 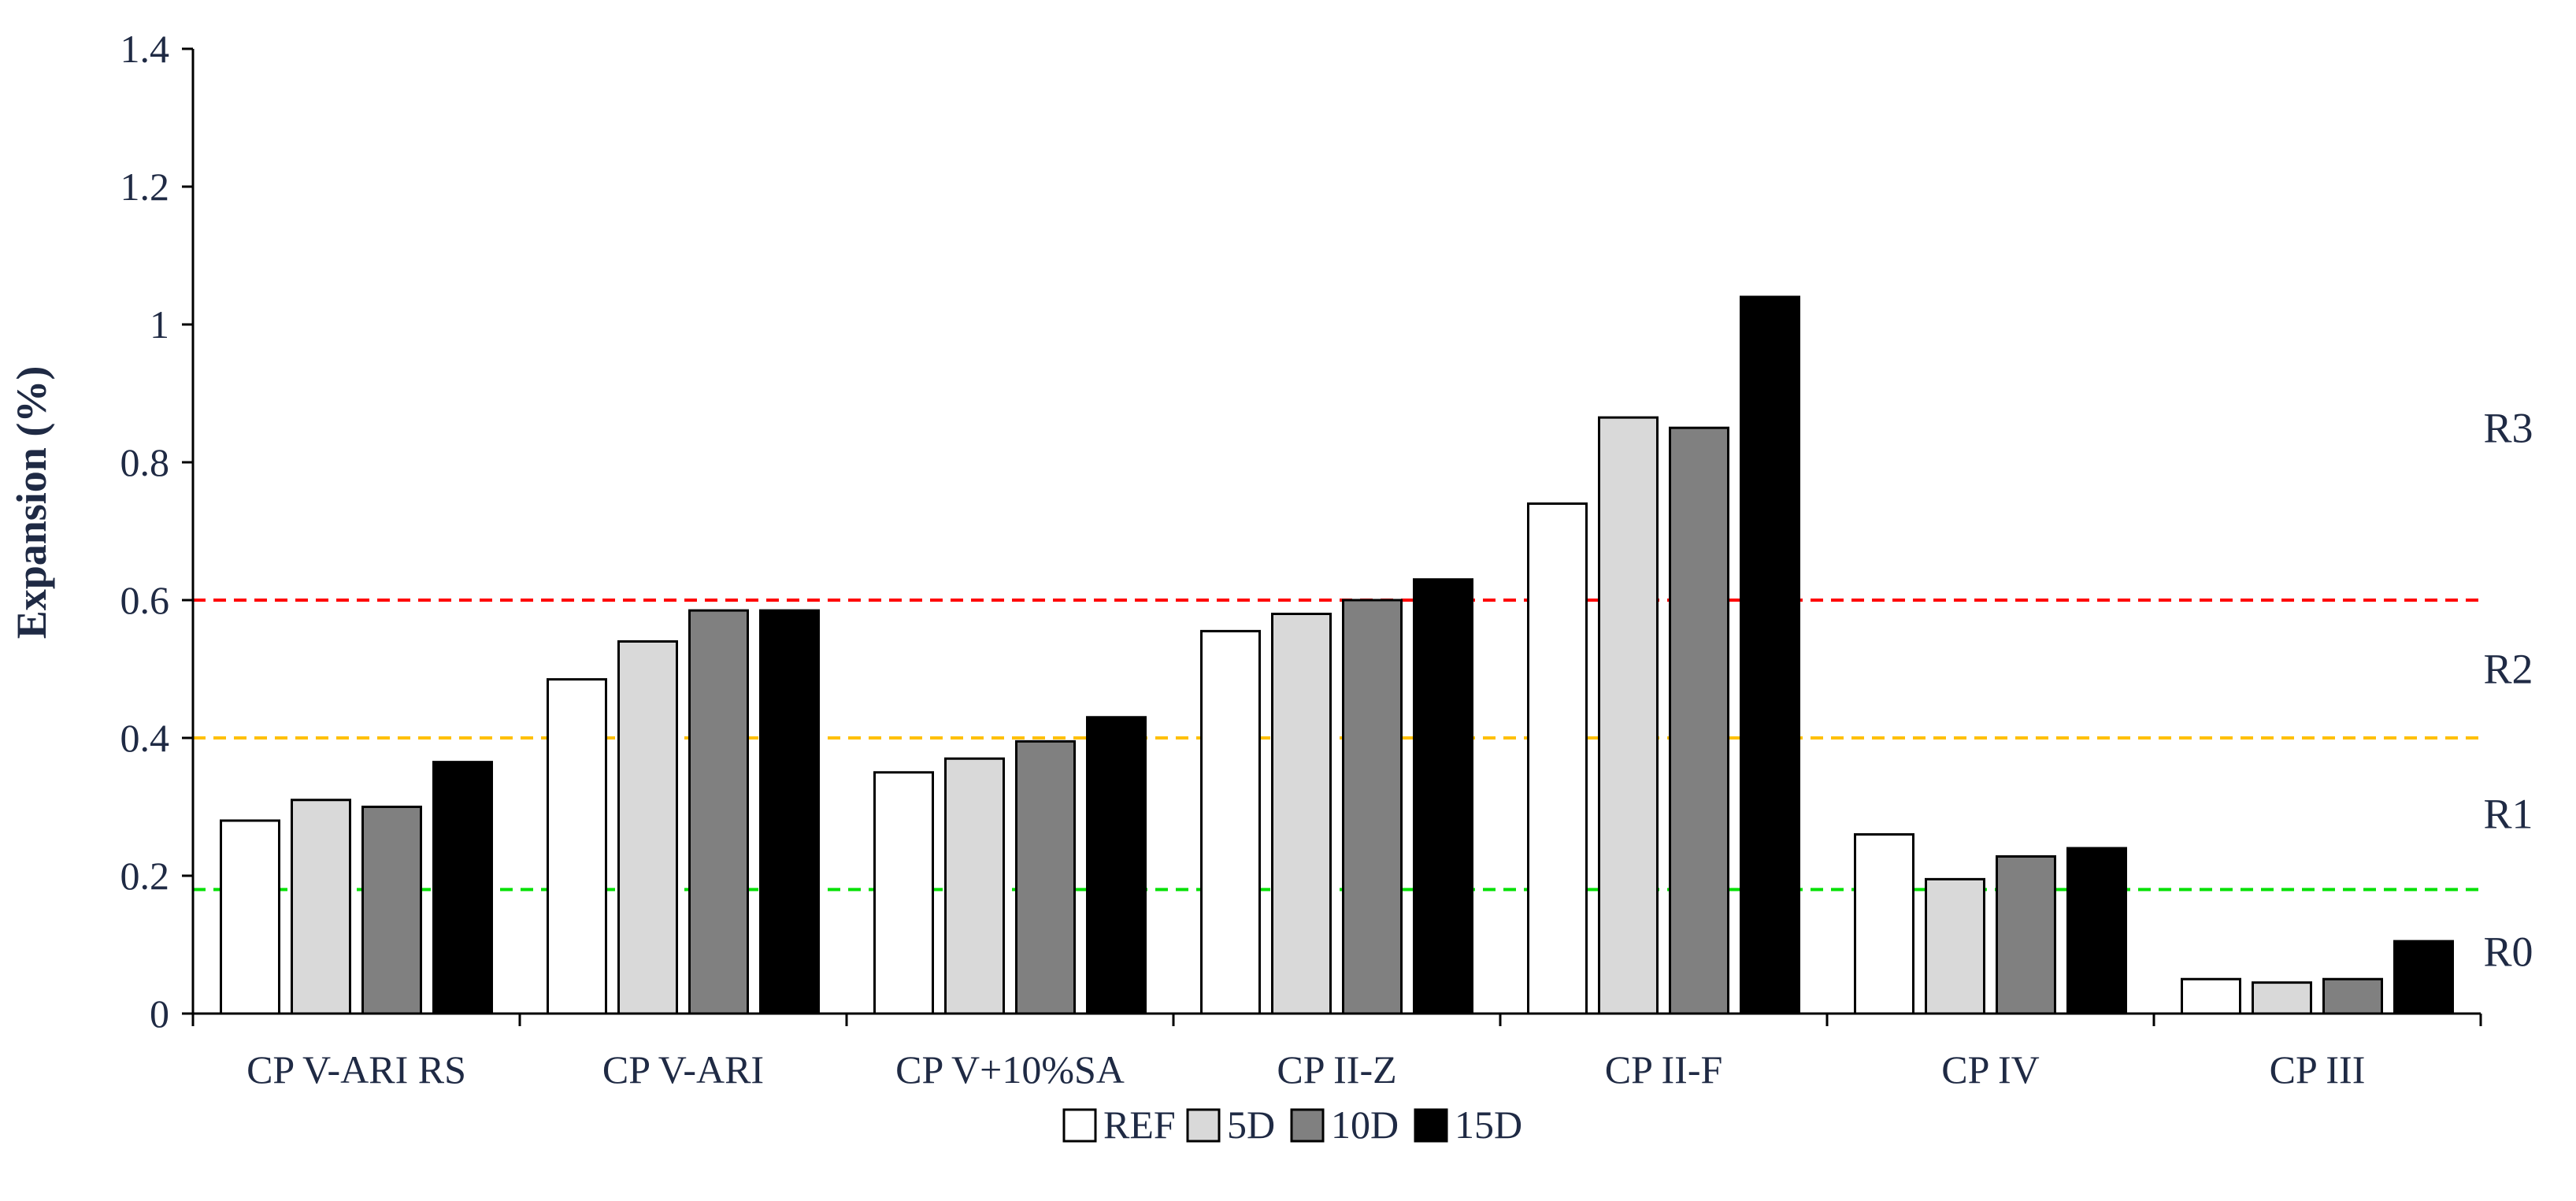 What do you see at coordinates (1990, 1069) in the screenshot?
I see `category-label: CP IV` at bounding box center [1990, 1069].